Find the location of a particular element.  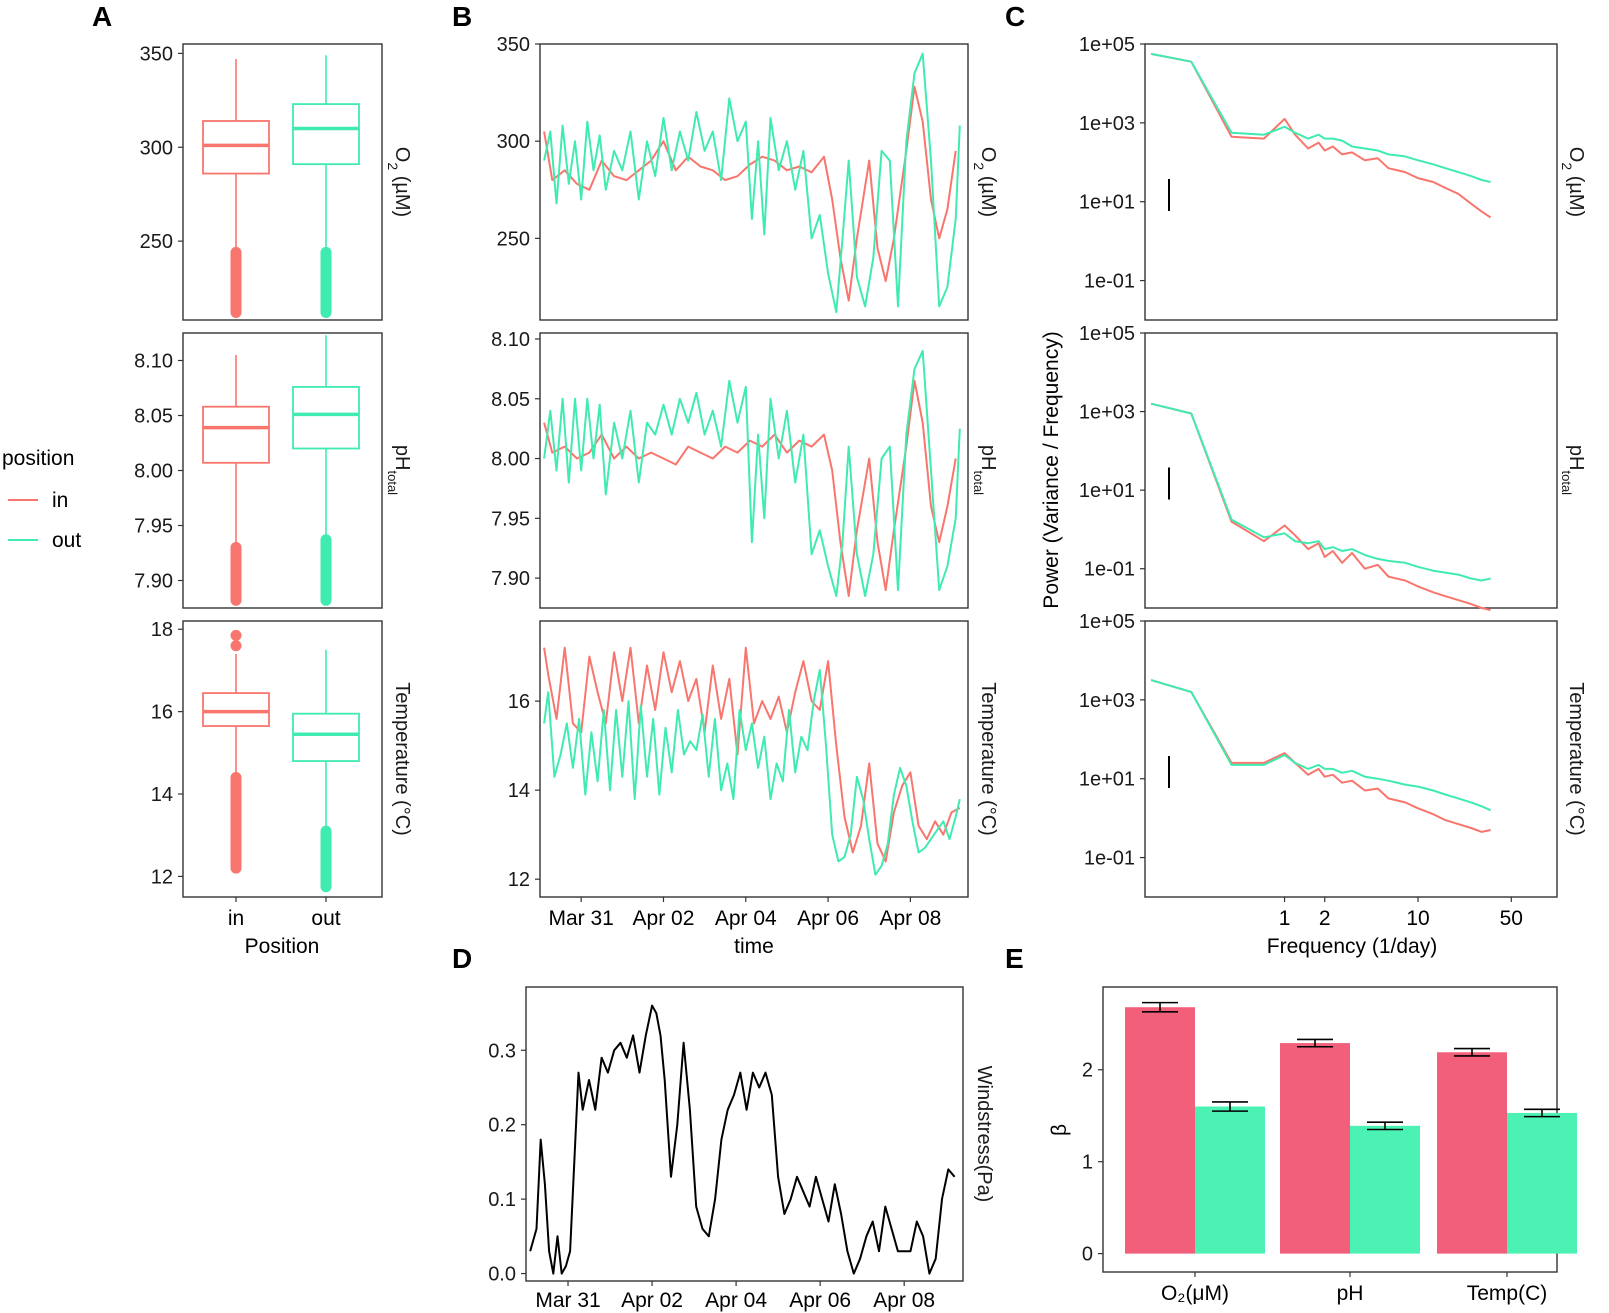

panel-label-c: C is located at coordinates (1015, 16).